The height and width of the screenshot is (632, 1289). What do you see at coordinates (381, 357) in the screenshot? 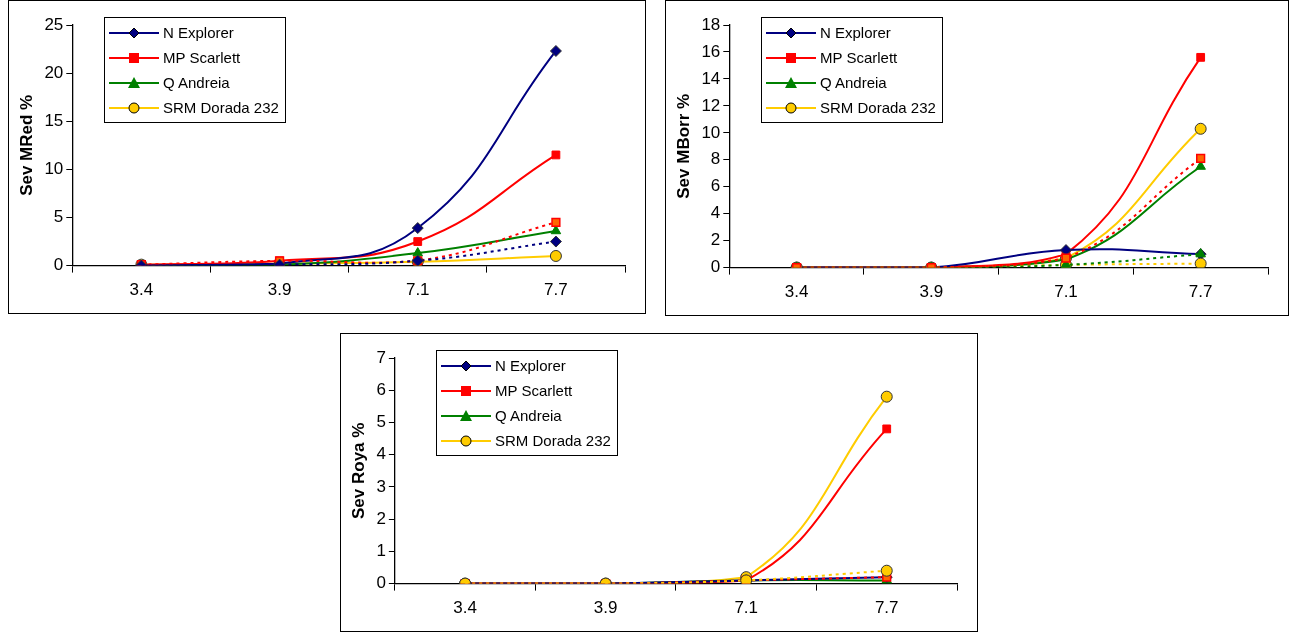
I see `y-tick-label: 7` at bounding box center [381, 357].